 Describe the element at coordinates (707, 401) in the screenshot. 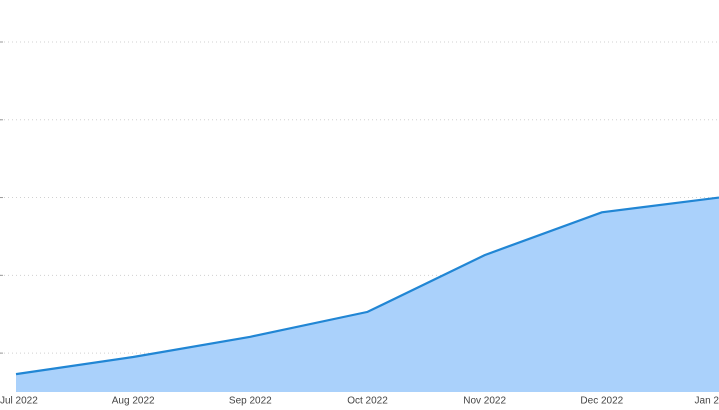

I see `x-tick-label: Jan 2` at that location.